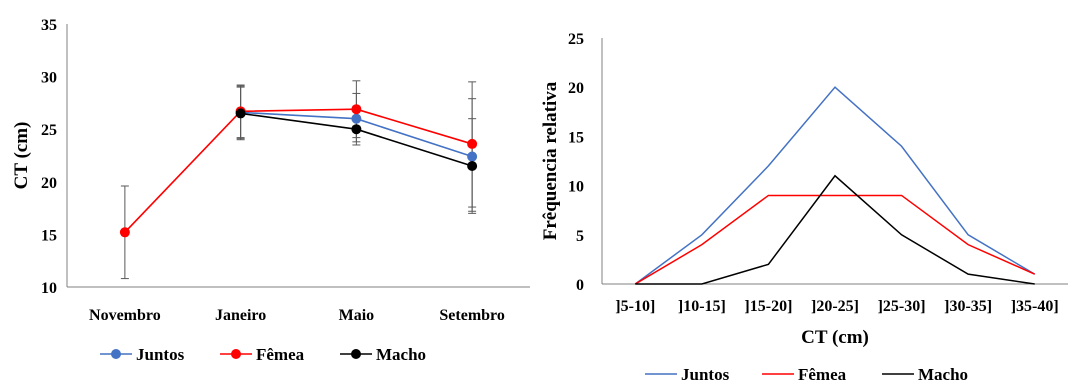 The image size is (1073, 385). What do you see at coordinates (49, 288) in the screenshot?
I see `chart1-y-tick-label: 10` at bounding box center [49, 288].